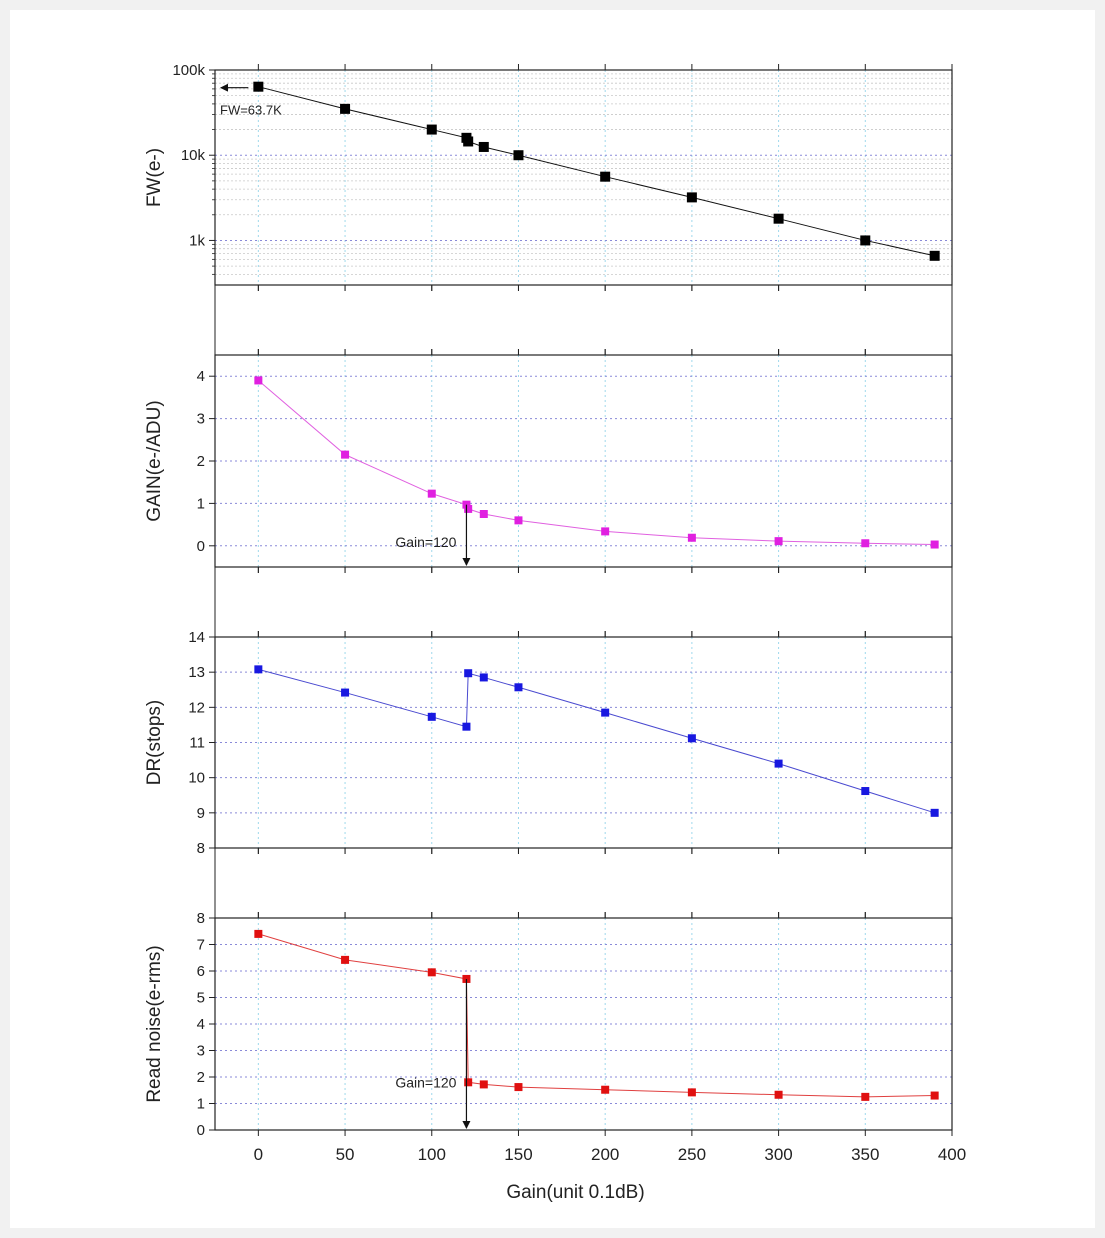 The image size is (1105, 1238). What do you see at coordinates (154, 1023) in the screenshot?
I see `y-axis-title: Read noise(e-rms)` at bounding box center [154, 1023].